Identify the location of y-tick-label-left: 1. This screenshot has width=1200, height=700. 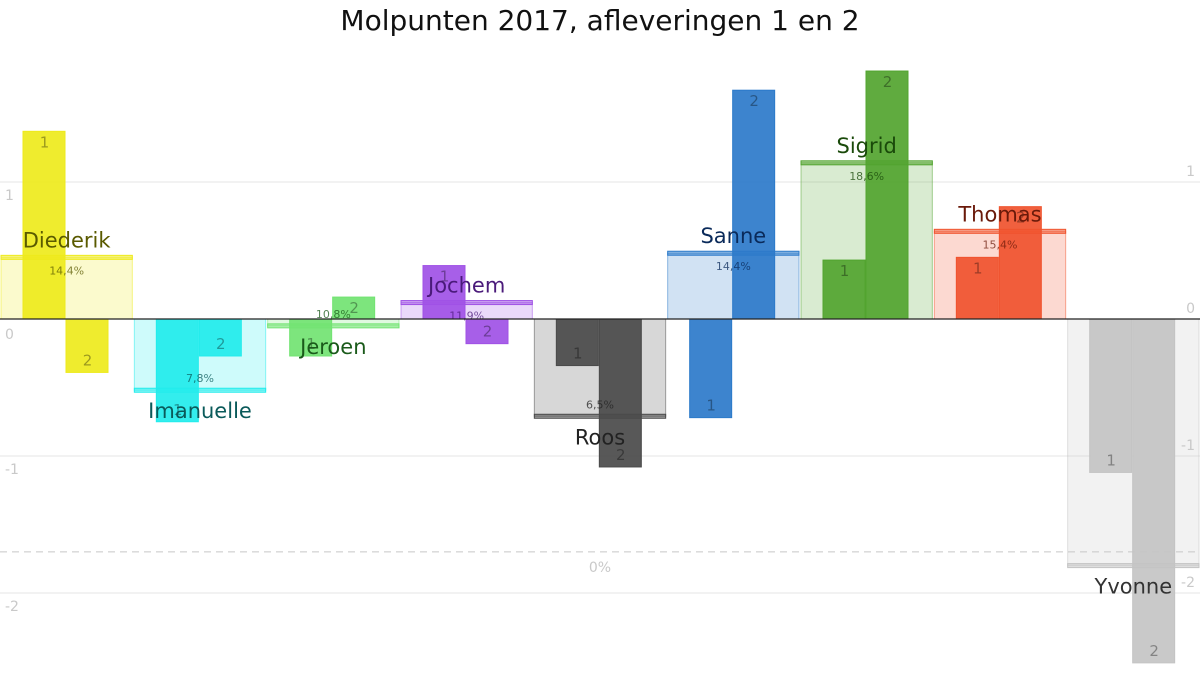
(9, 196).